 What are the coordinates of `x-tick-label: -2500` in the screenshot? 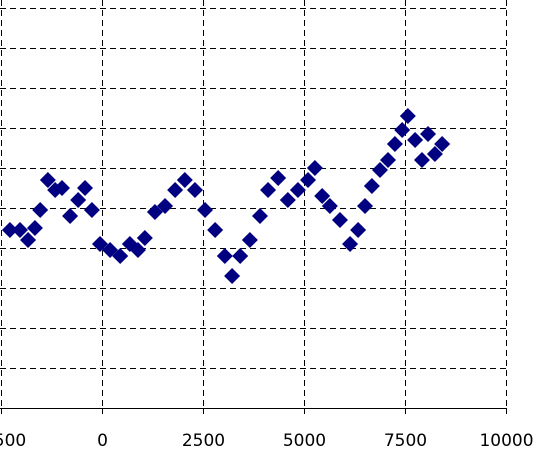 It's located at (13, 441).